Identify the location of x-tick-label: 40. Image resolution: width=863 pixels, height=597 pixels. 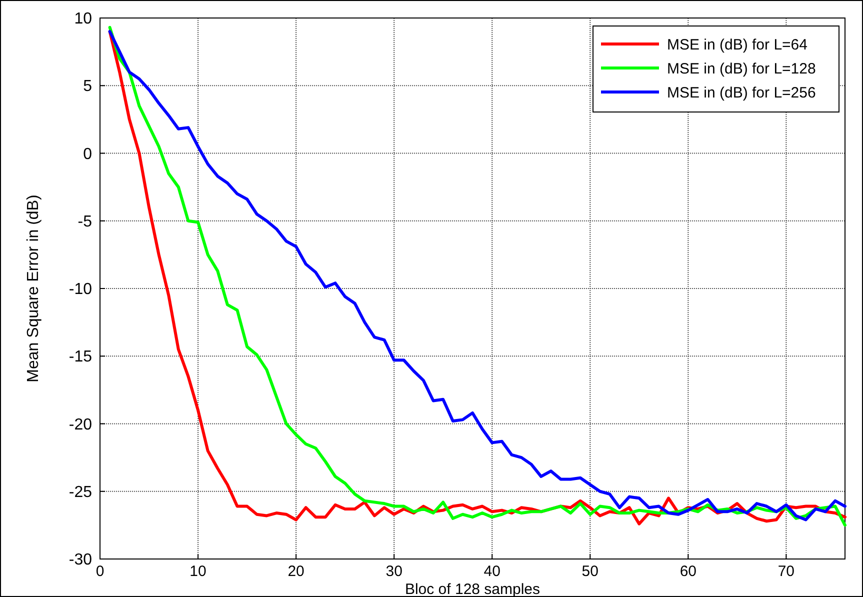
(492, 571).